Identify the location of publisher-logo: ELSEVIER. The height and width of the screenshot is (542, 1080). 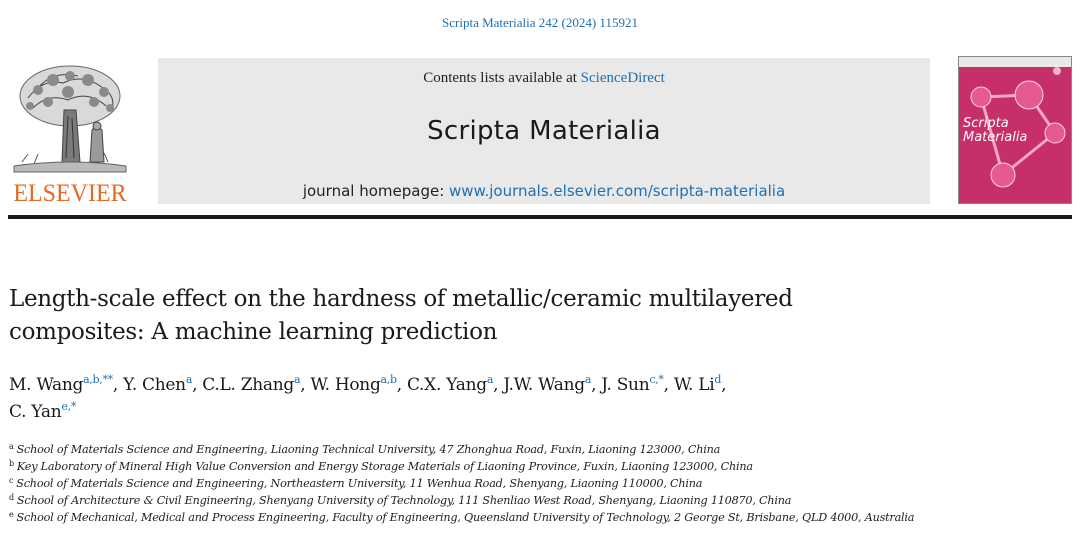
(70, 132).